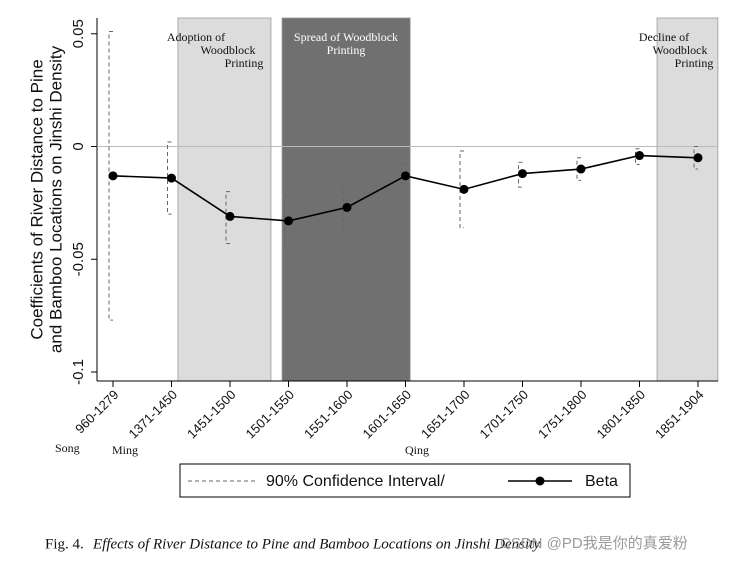 The image size is (740, 562). I want to click on dynasty-label: Ming, so click(125, 450).